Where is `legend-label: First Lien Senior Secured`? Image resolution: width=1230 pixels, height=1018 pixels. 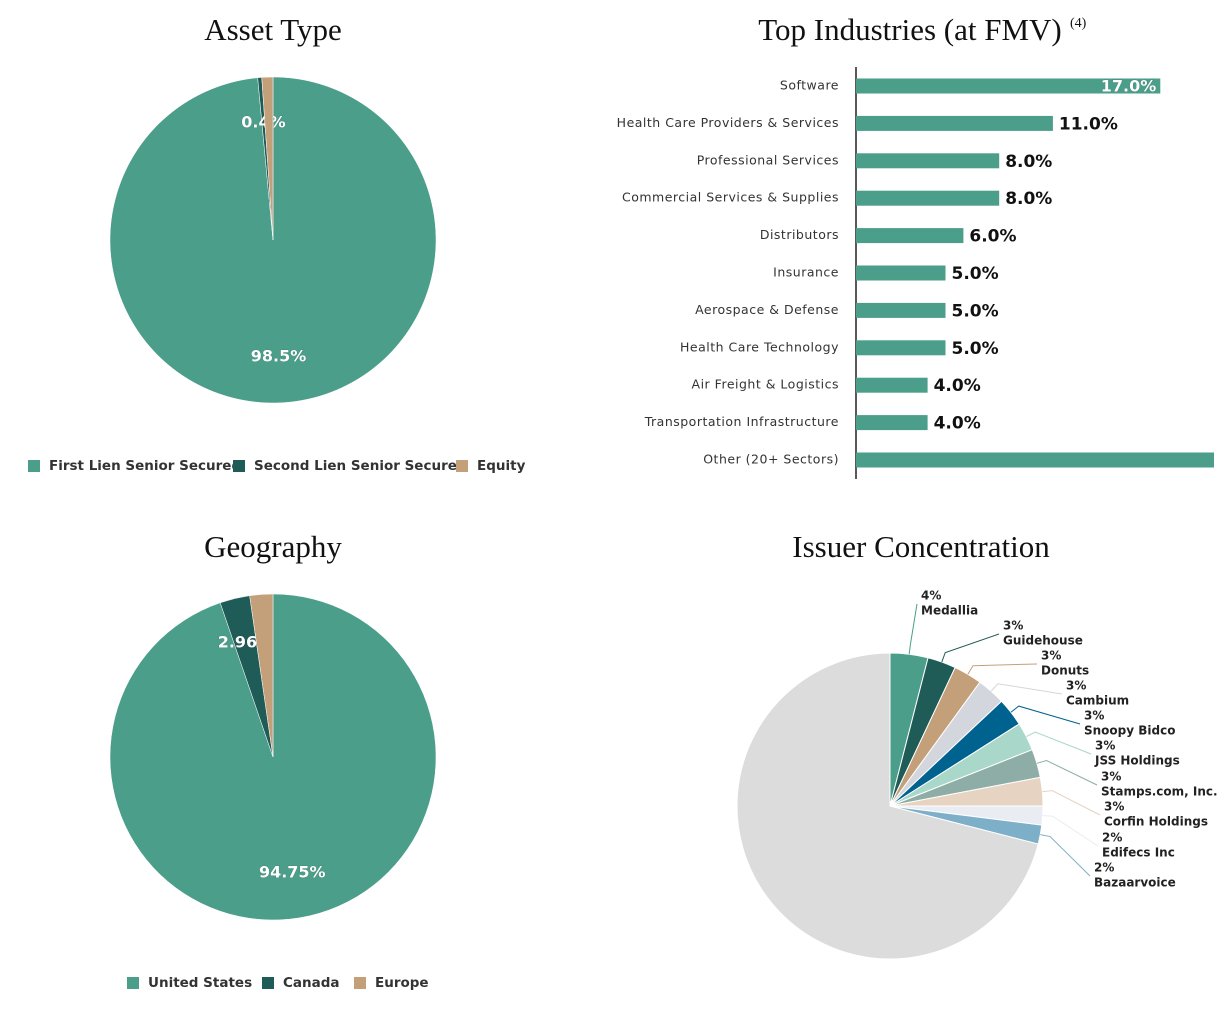
legend-label: First Lien Senior Secured is located at coordinates (145, 466).